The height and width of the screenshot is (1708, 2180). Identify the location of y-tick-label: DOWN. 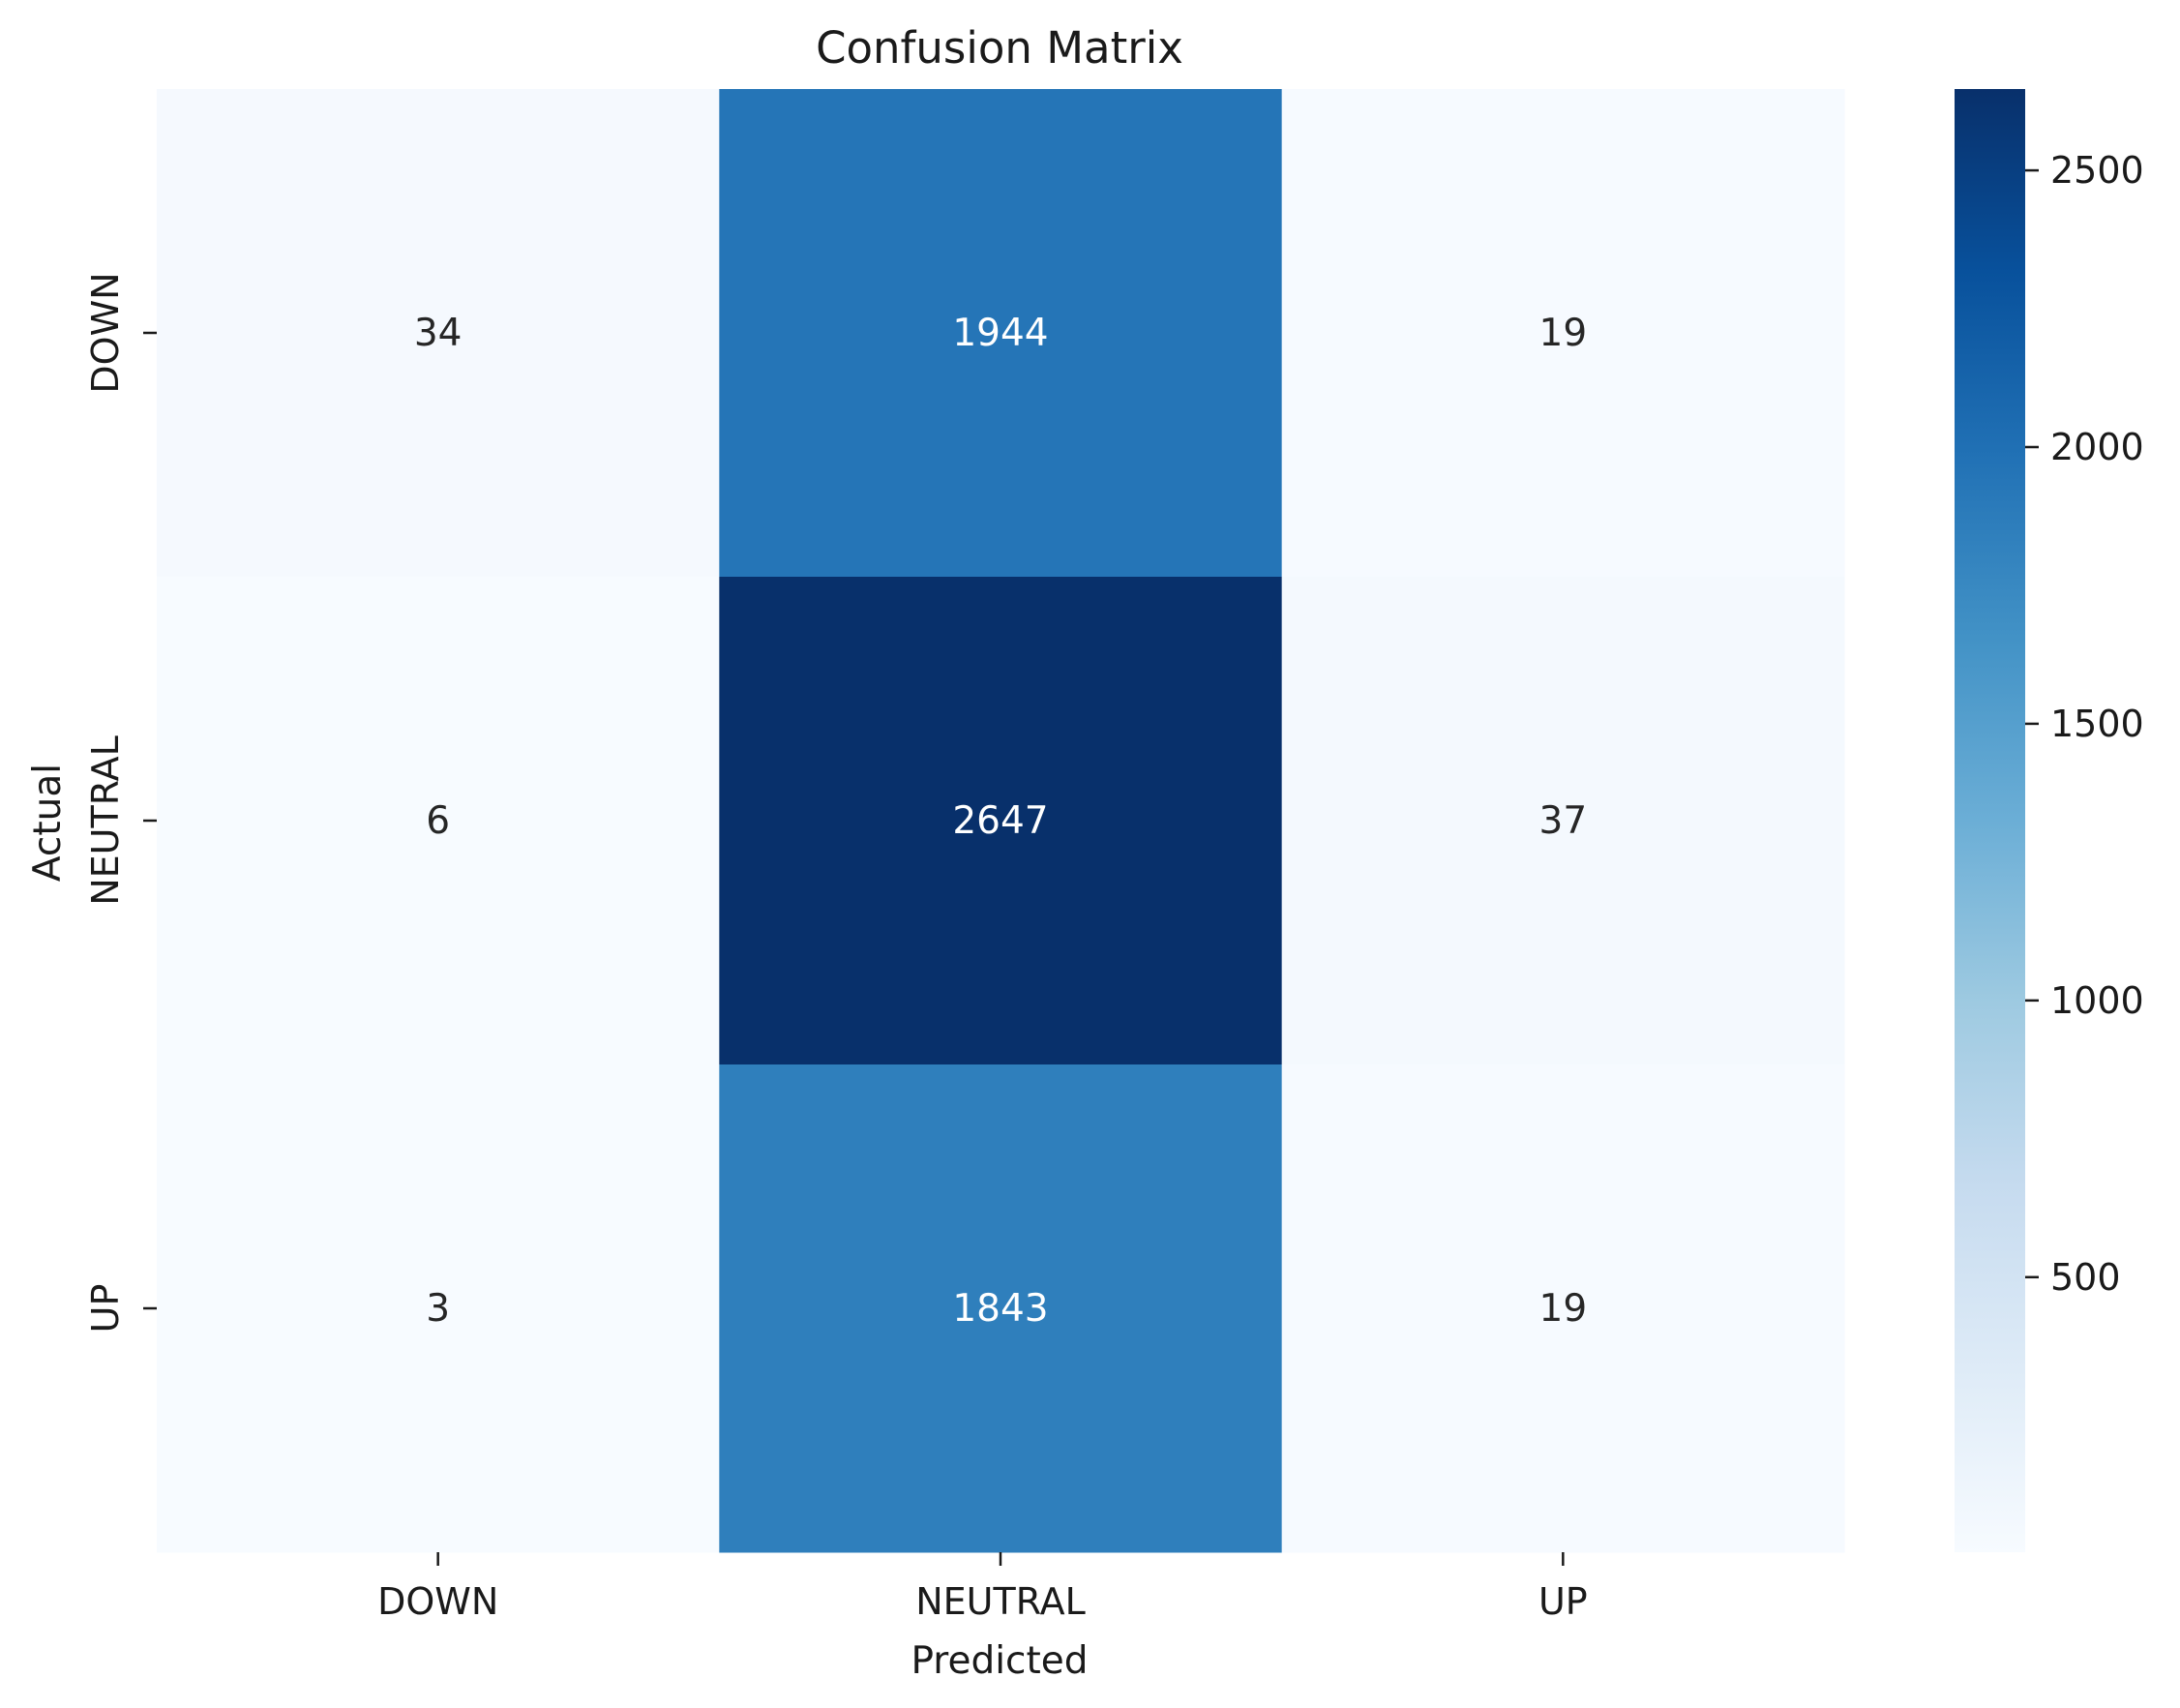
(106, 333).